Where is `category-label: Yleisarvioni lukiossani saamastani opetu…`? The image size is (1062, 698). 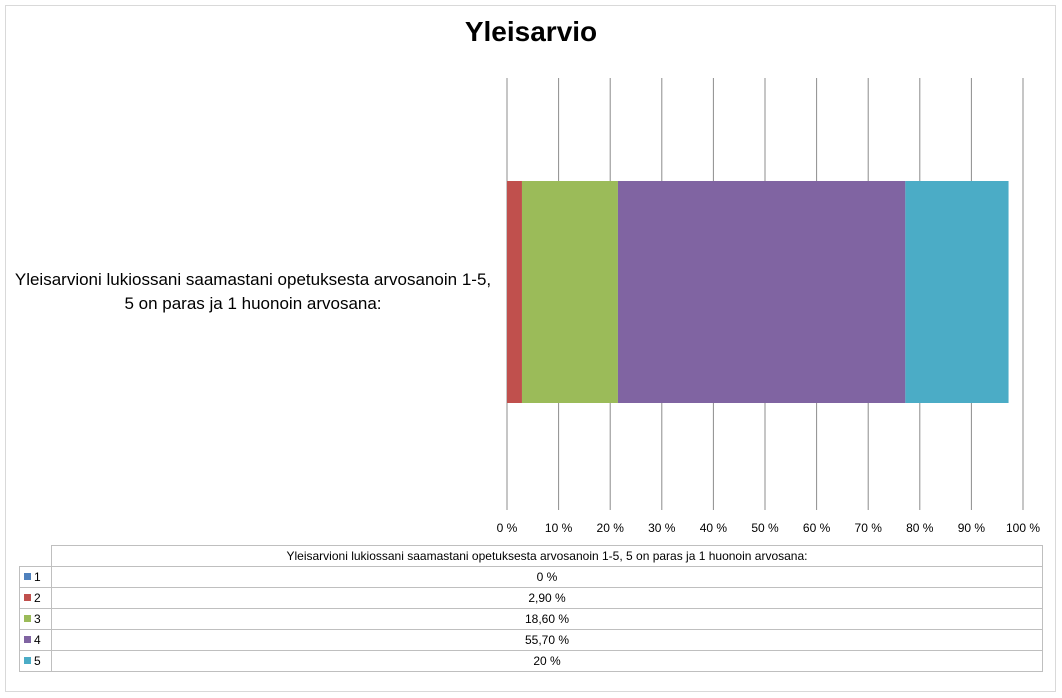
category-label: Yleisarvioni lukiossani saamastani opetu… is located at coordinates (253, 291).